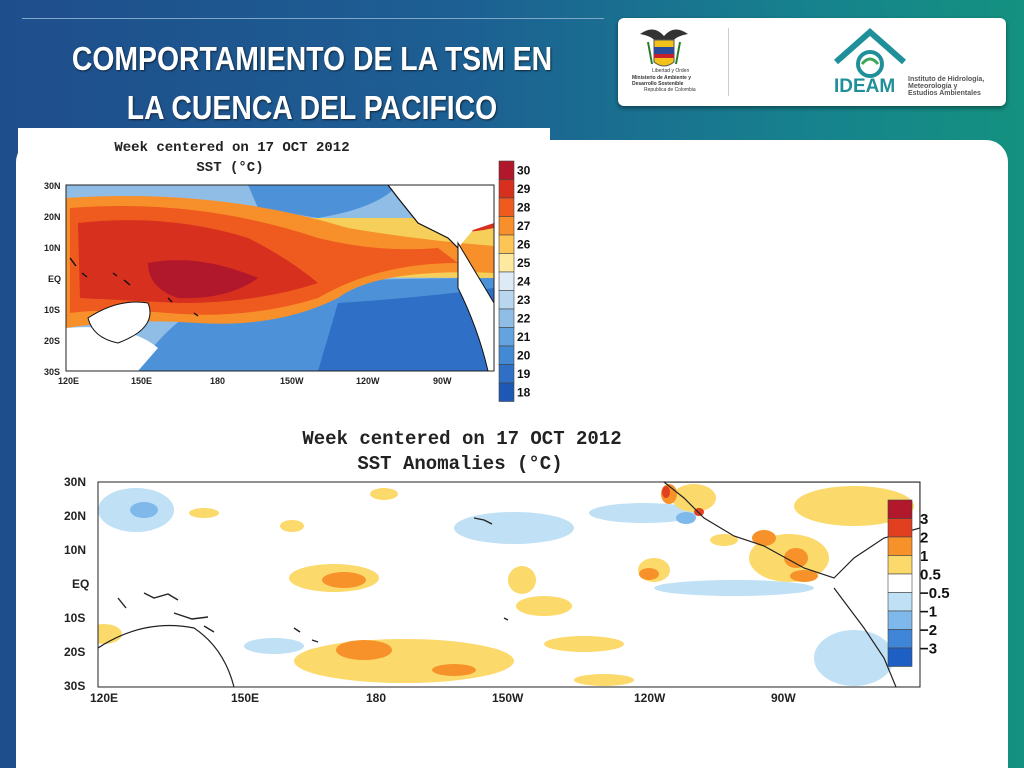 This screenshot has height=768, width=1024. What do you see at coordinates (524, 318) in the screenshot?
I see `sst-colorbar-label: 22` at bounding box center [524, 318].